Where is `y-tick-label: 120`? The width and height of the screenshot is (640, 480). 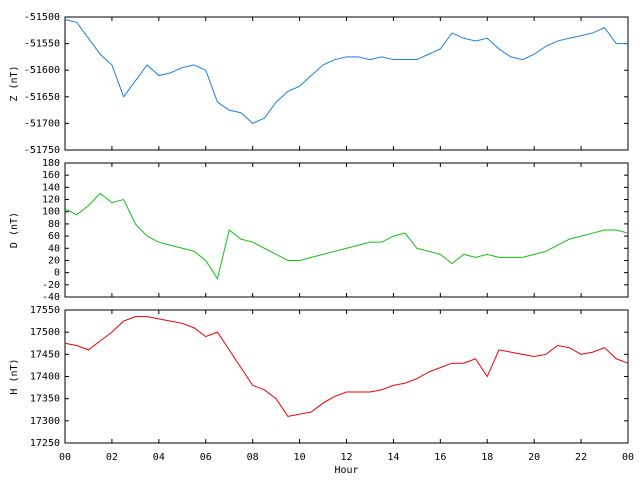
y-tick-label: 120 is located at coordinates (51, 200).